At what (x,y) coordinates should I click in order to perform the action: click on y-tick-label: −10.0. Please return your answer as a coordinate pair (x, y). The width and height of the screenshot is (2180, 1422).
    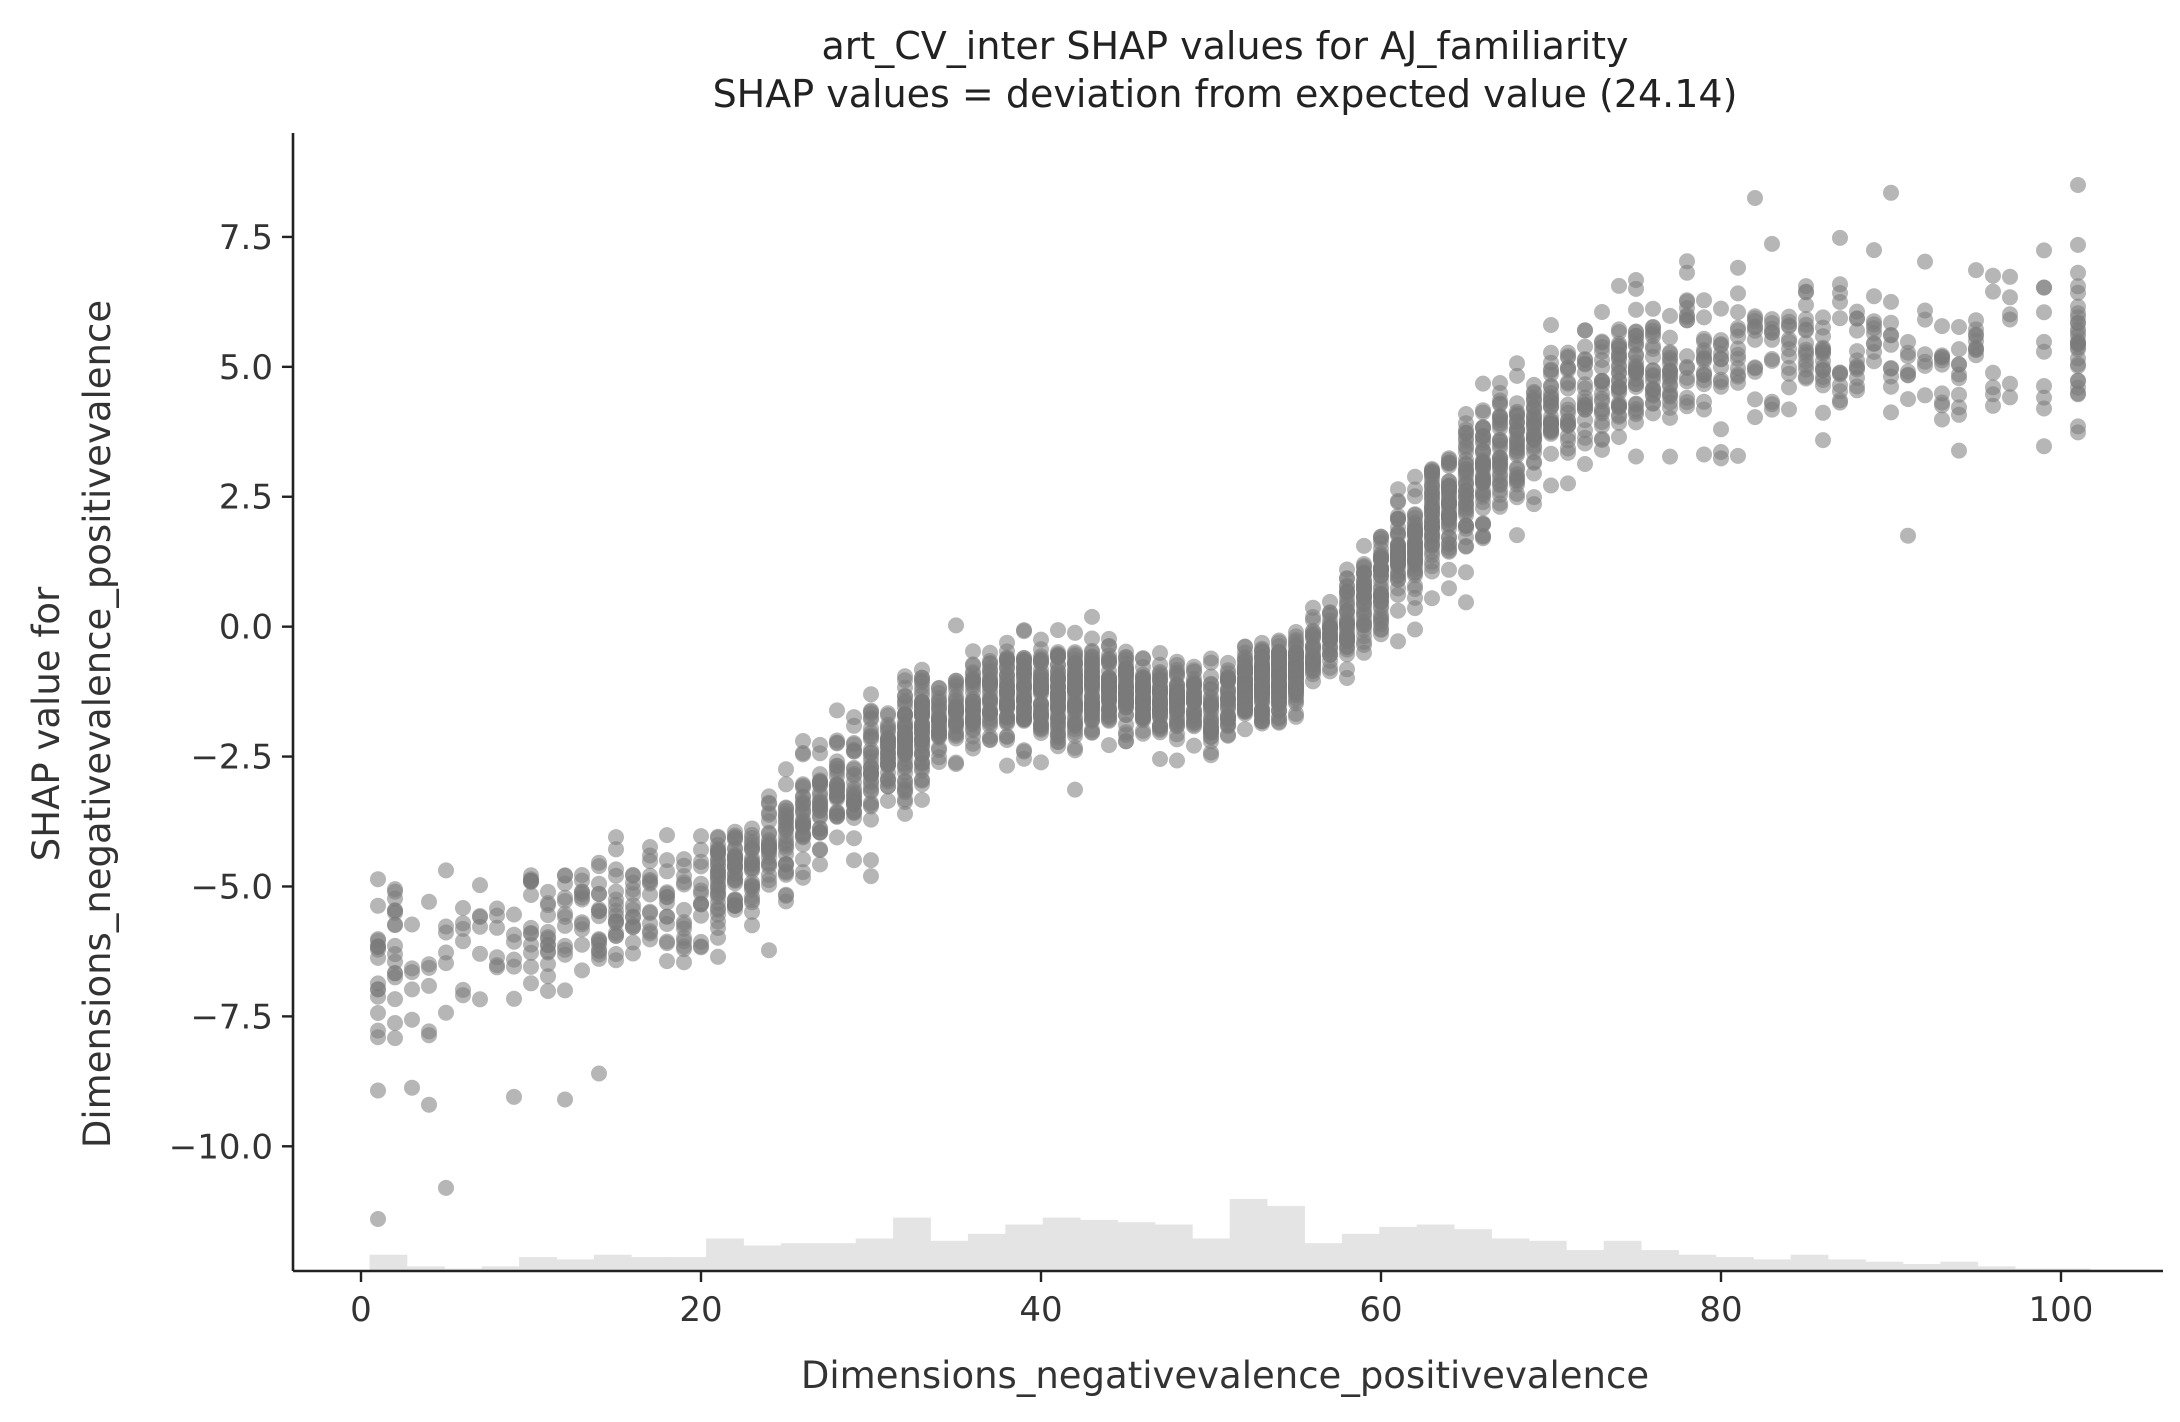
    Looking at the image, I should click on (221, 1147).